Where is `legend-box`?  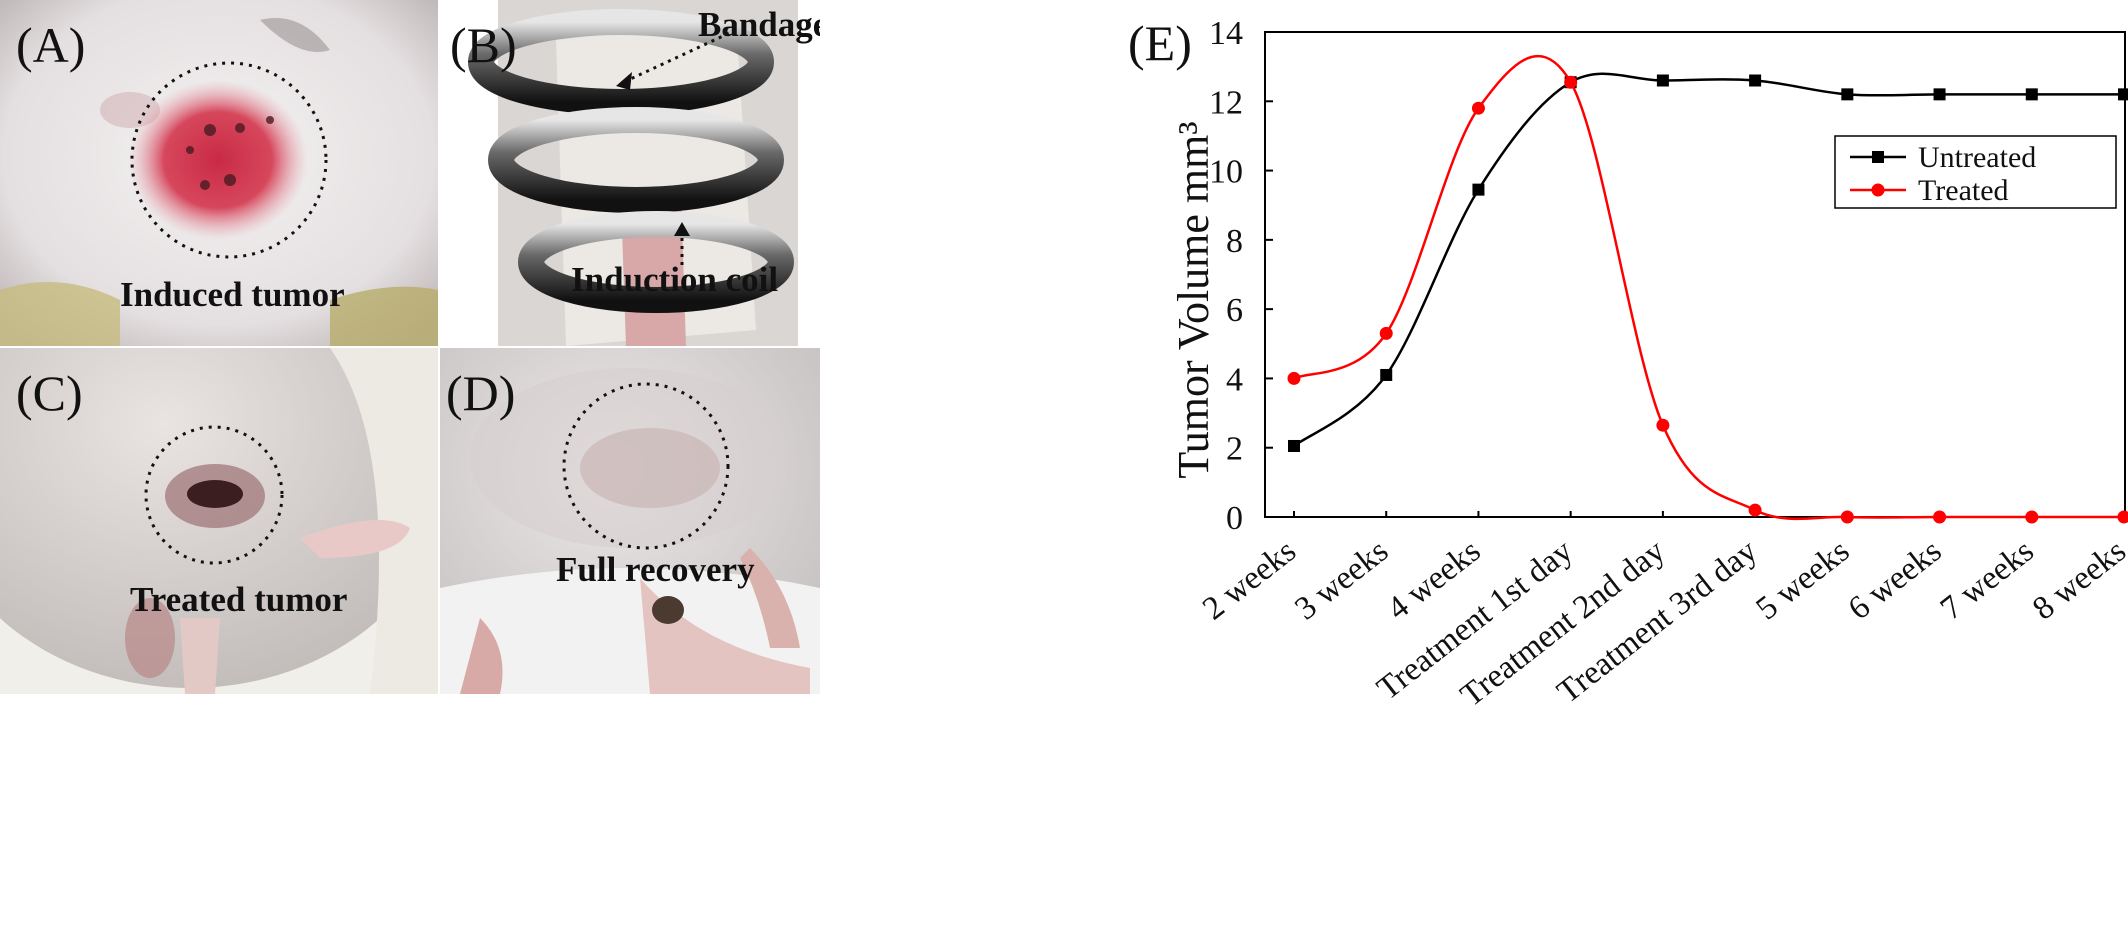 legend-box is located at coordinates (1975, 172).